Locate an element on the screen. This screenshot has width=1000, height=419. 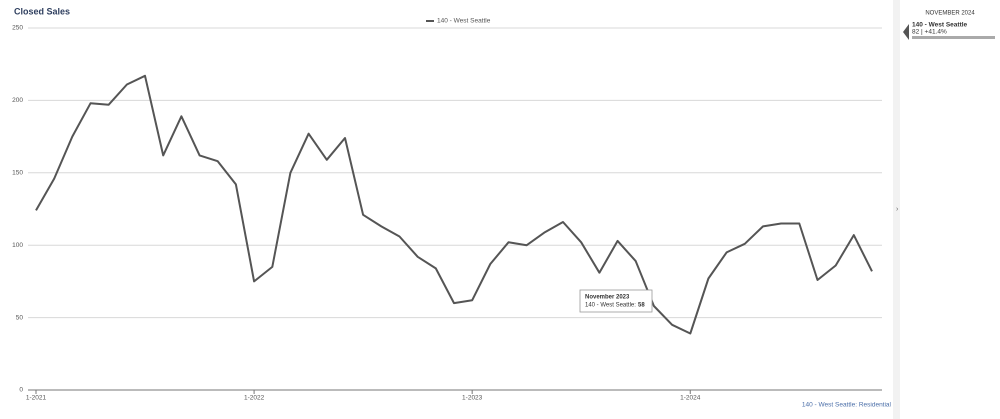
panel-header: NOVEMBER 2024 is located at coordinates (950, 14).